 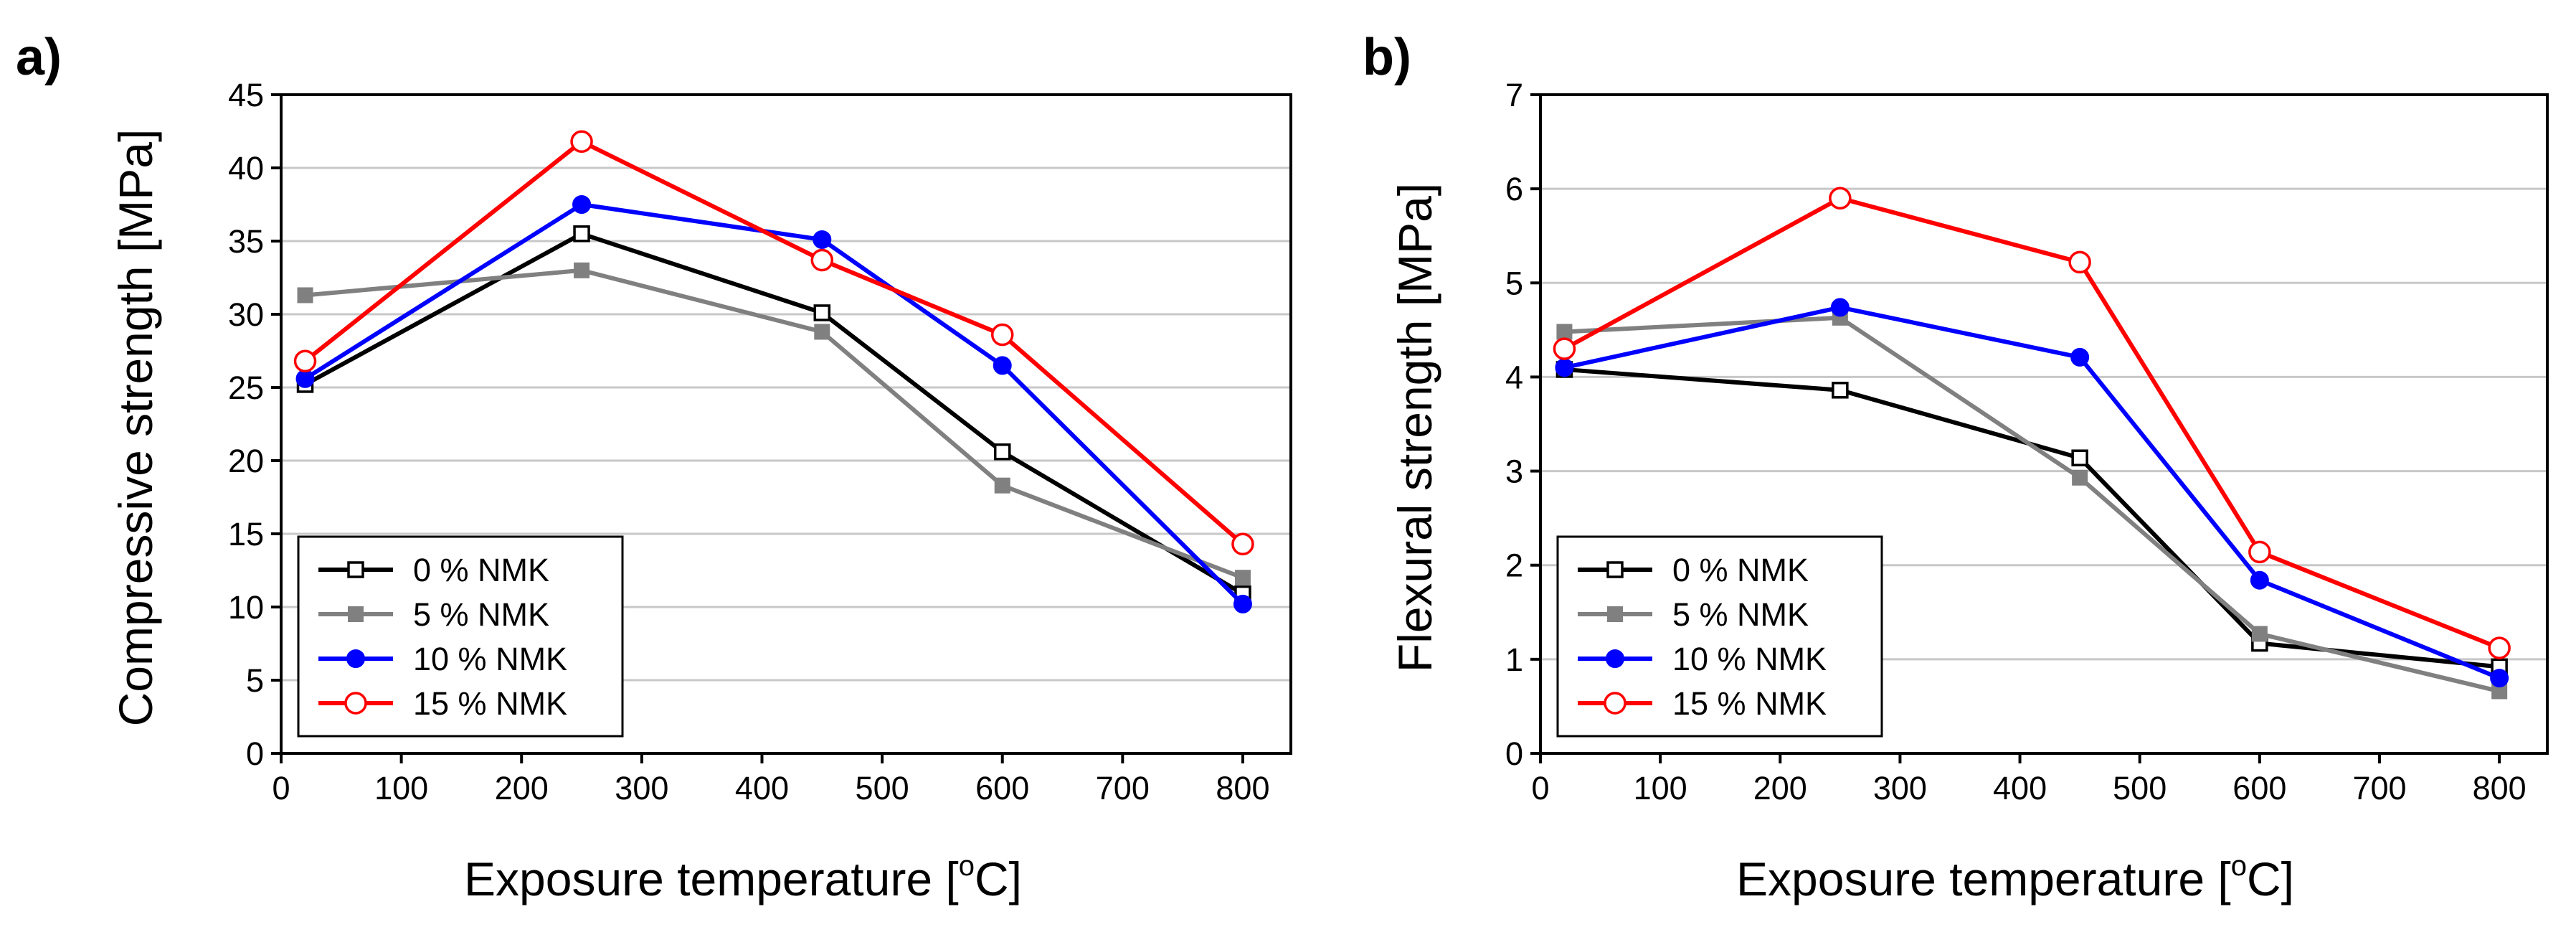 What do you see at coordinates (743, 877) in the screenshot?
I see `x-axis-title-a: Exposure temperature [oC]` at bounding box center [743, 877].